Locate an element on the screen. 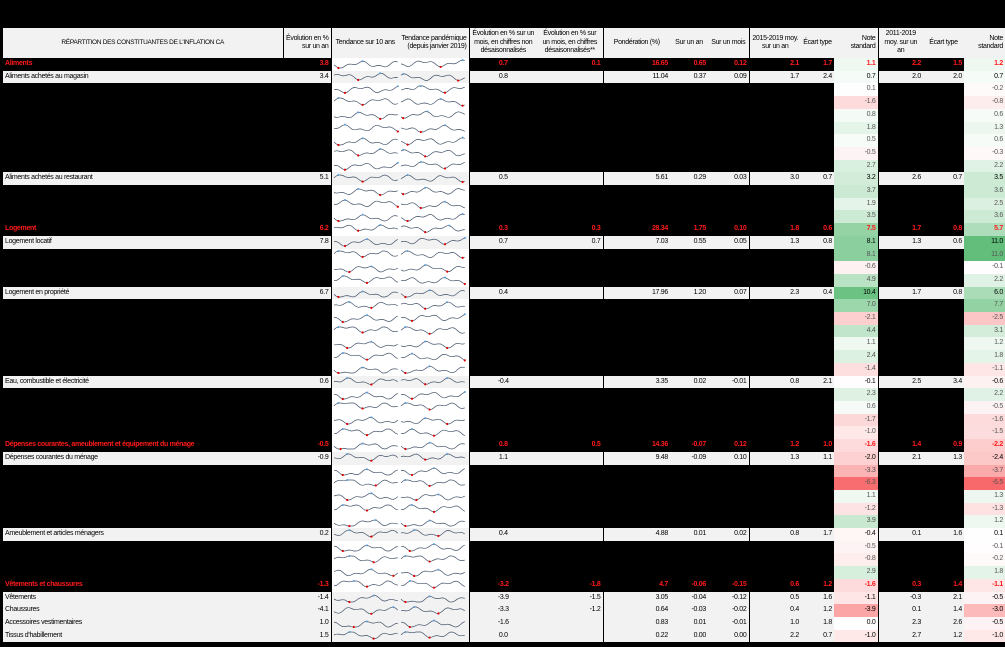 Image resolution: width=1005 pixels, height=647 pixels. cell-z1: 2.4 is located at coordinates (856, 356).